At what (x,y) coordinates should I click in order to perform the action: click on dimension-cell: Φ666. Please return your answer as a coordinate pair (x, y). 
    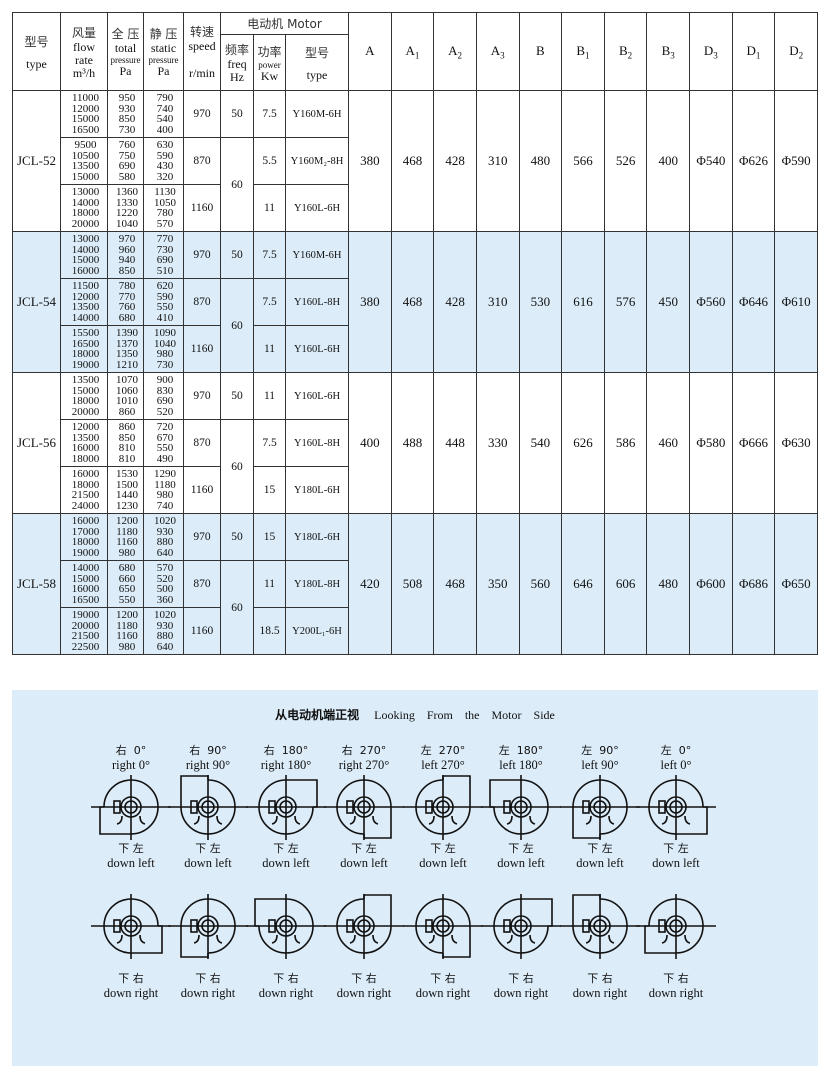
    Looking at the image, I should click on (753, 443).